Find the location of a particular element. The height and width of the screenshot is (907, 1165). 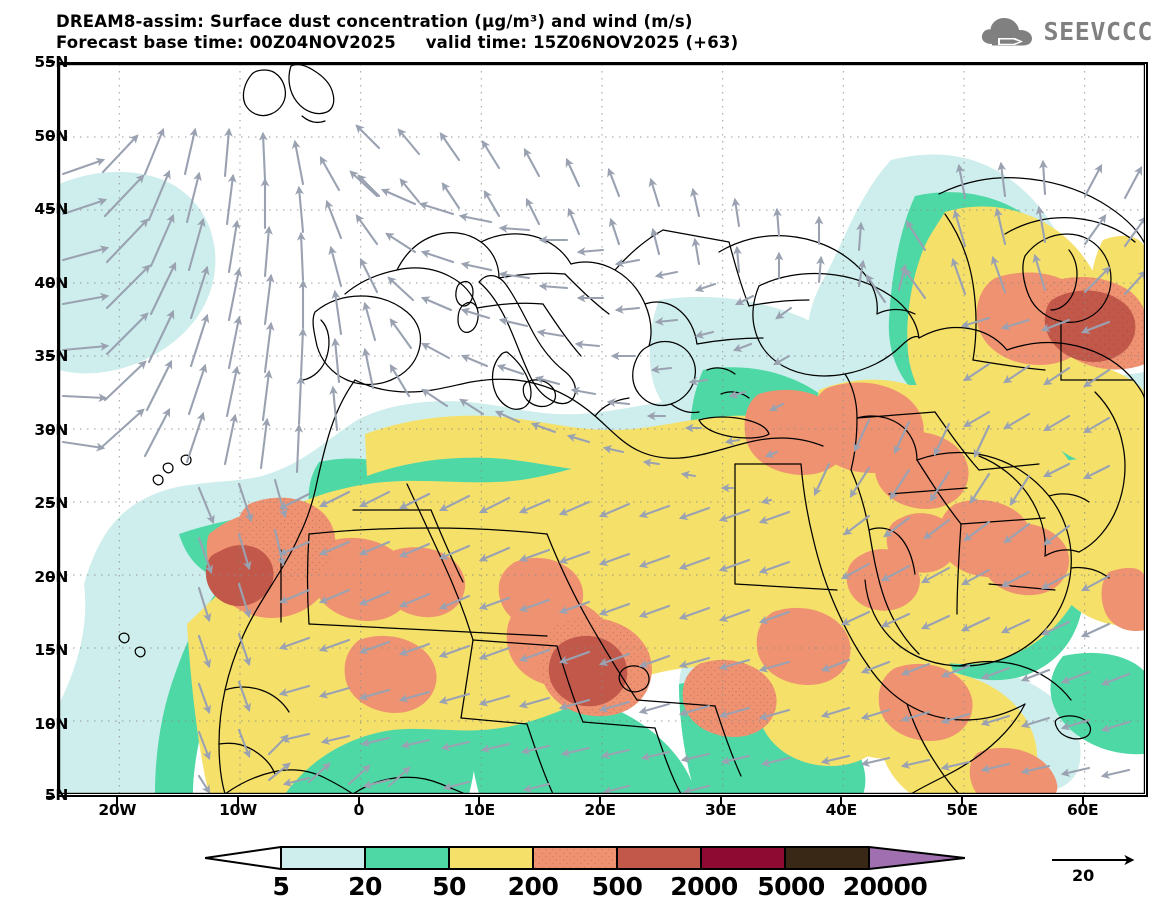

colorbar-swatches is located at coordinates (585, 858).